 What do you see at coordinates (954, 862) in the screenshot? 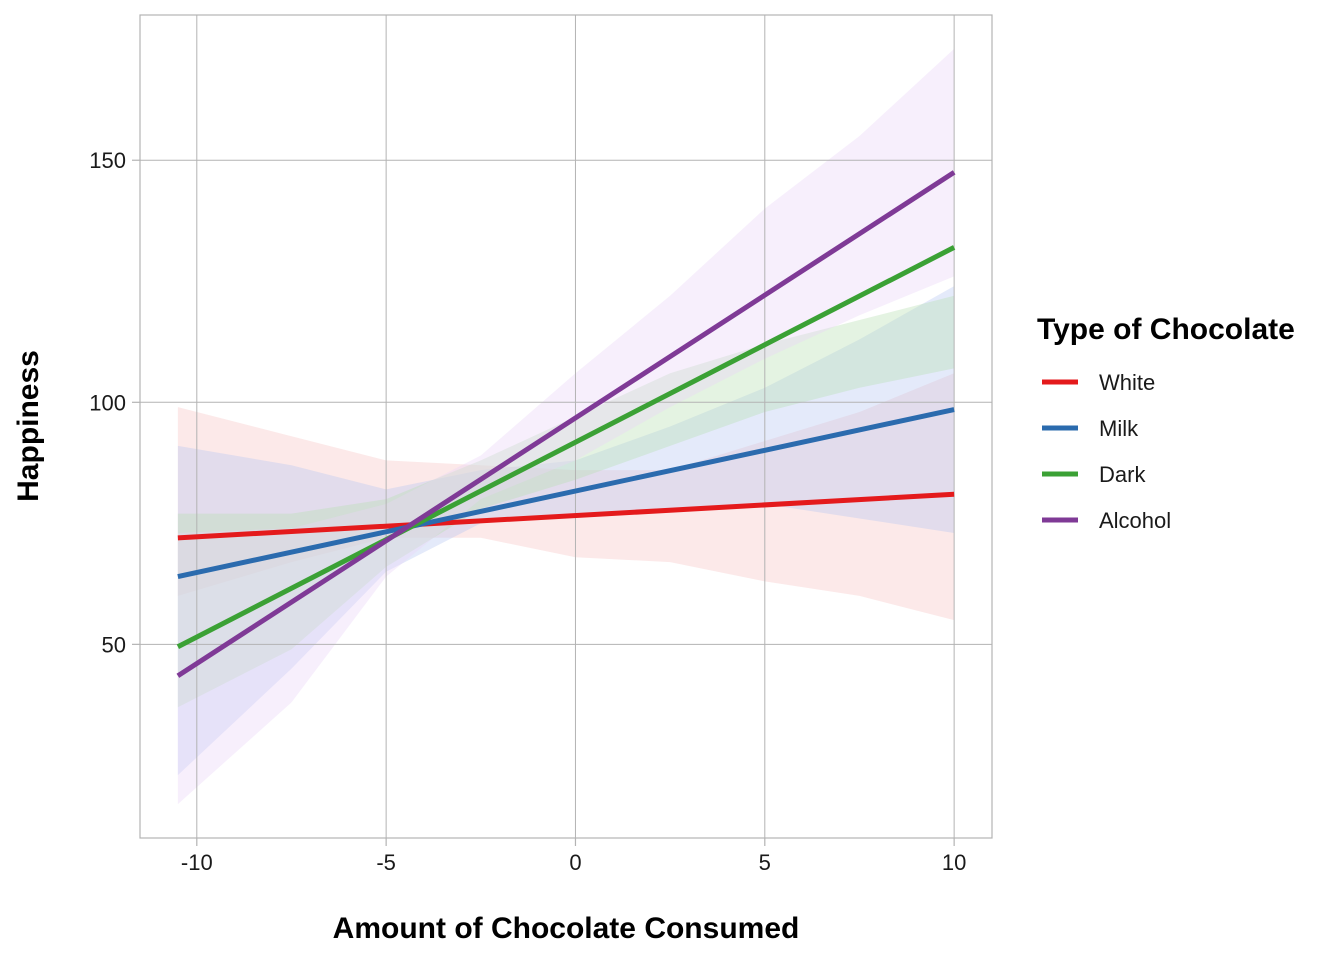
I see `x-tick-label: 10` at bounding box center [954, 862].